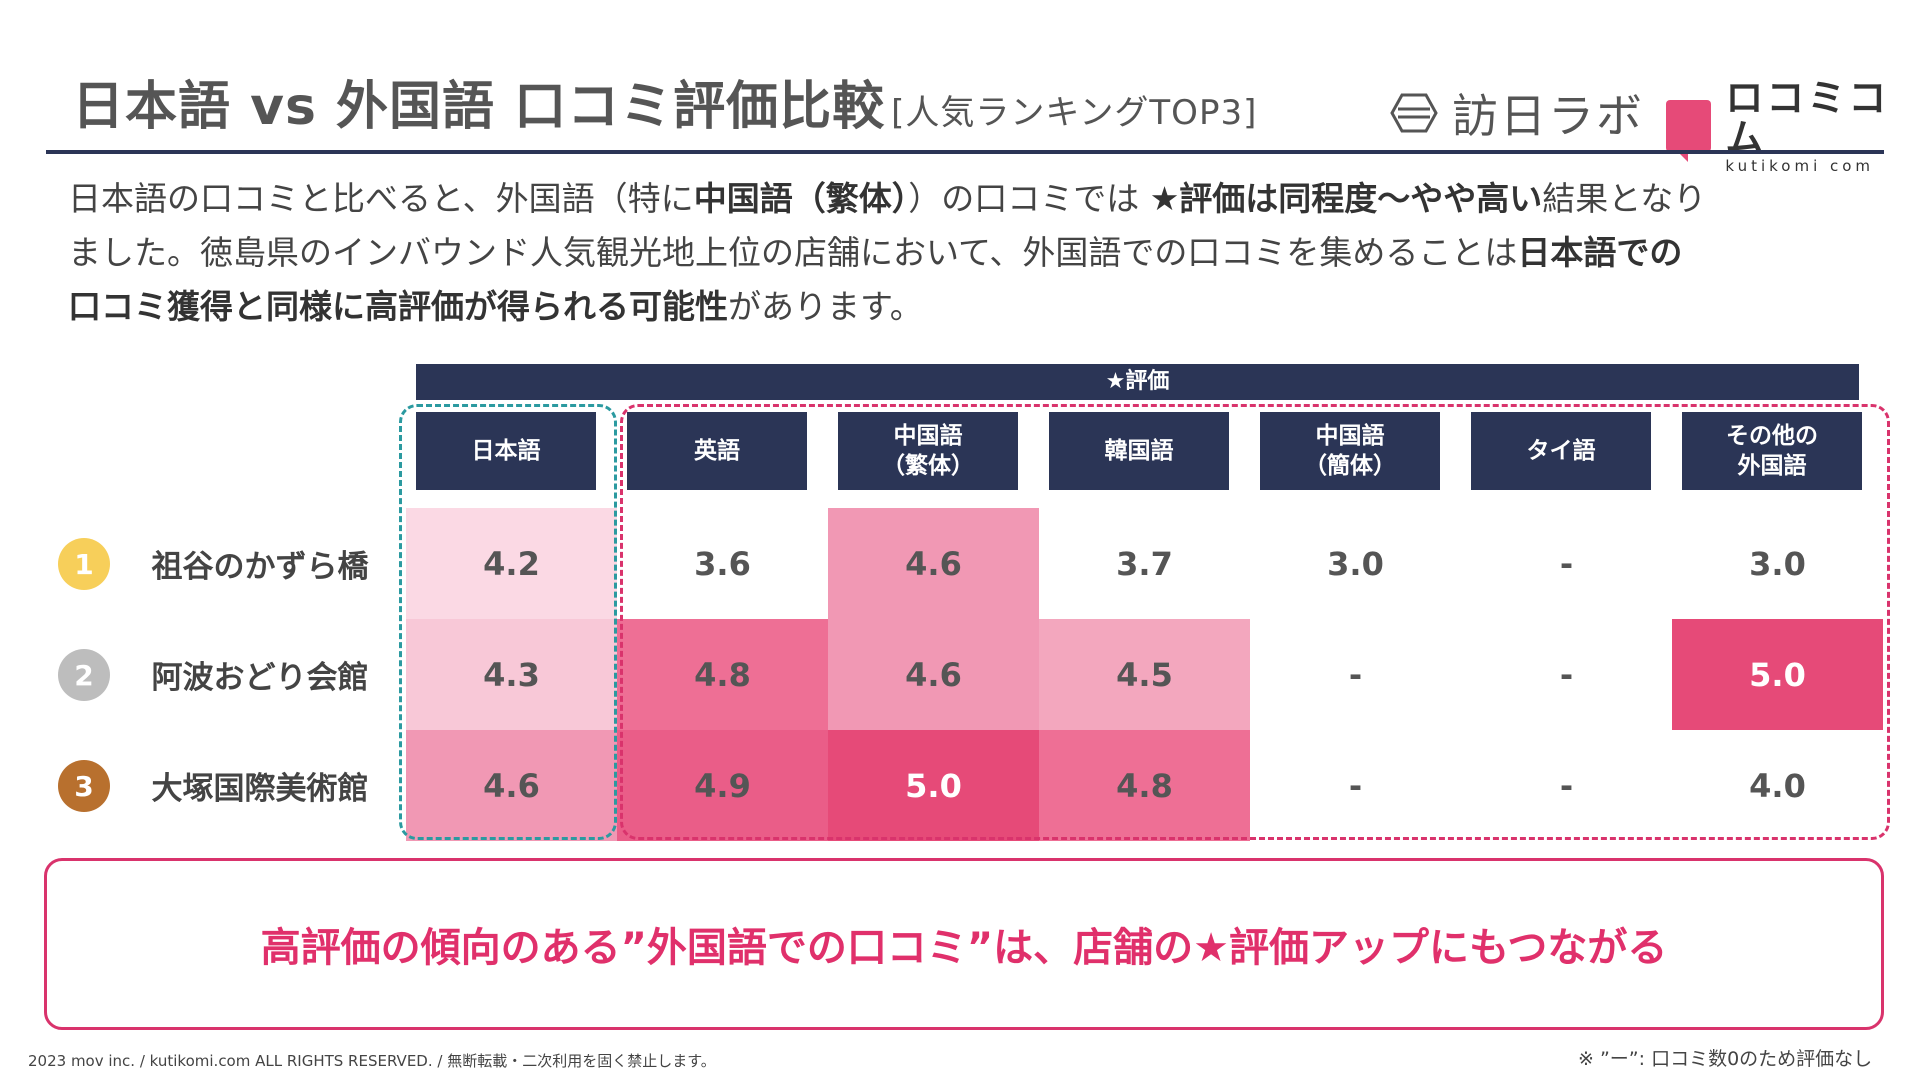  Describe the element at coordinates (722, 563) in the screenshot. I see `table-cell: 3.6` at that location.